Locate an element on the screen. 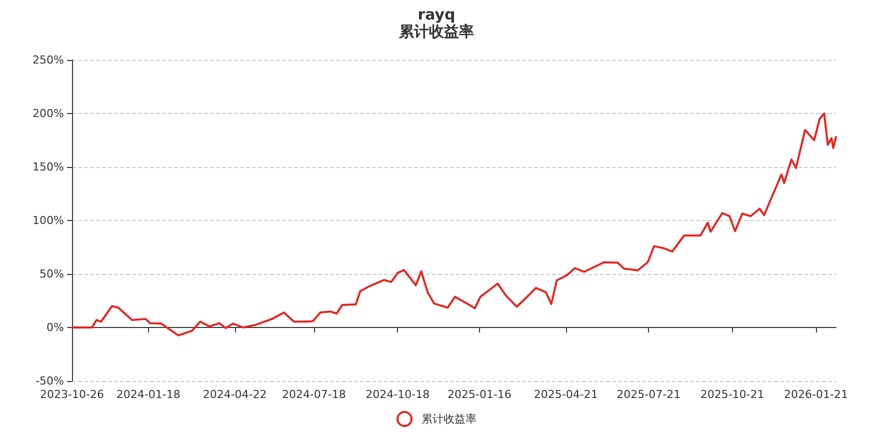 This screenshot has width=873, height=434. x-tick-label: 2025-01-16 is located at coordinates (480, 394).